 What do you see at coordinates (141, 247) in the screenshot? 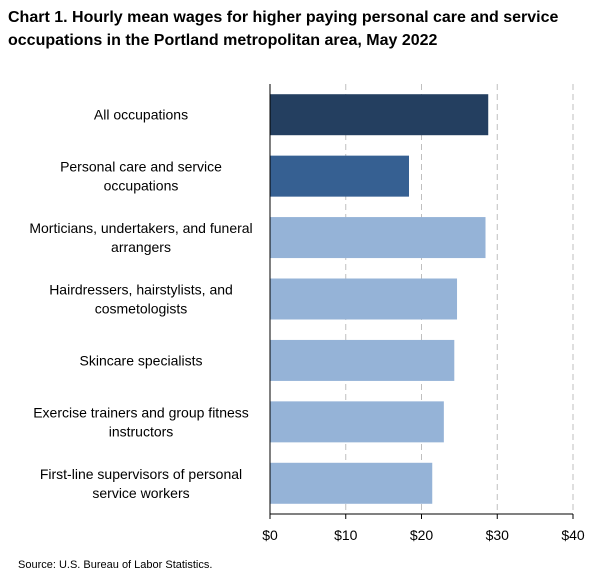
I see `category-label: arrangers` at bounding box center [141, 247].